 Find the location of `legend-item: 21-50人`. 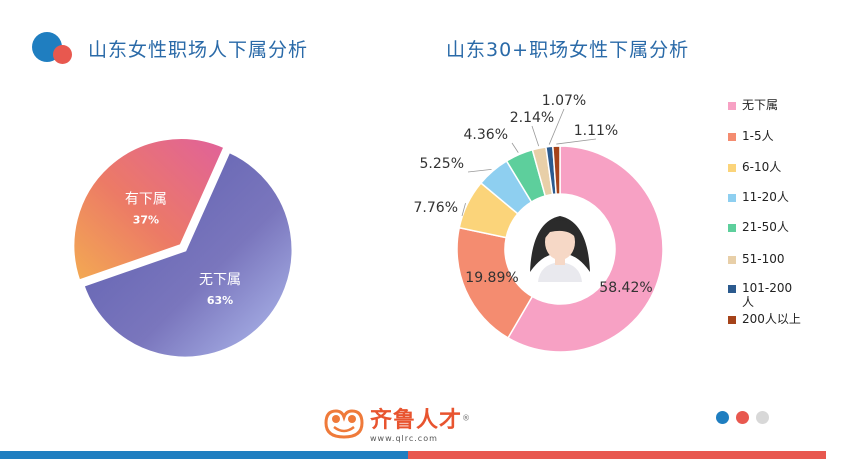

legend-item: 21-50人 is located at coordinates (766, 227).